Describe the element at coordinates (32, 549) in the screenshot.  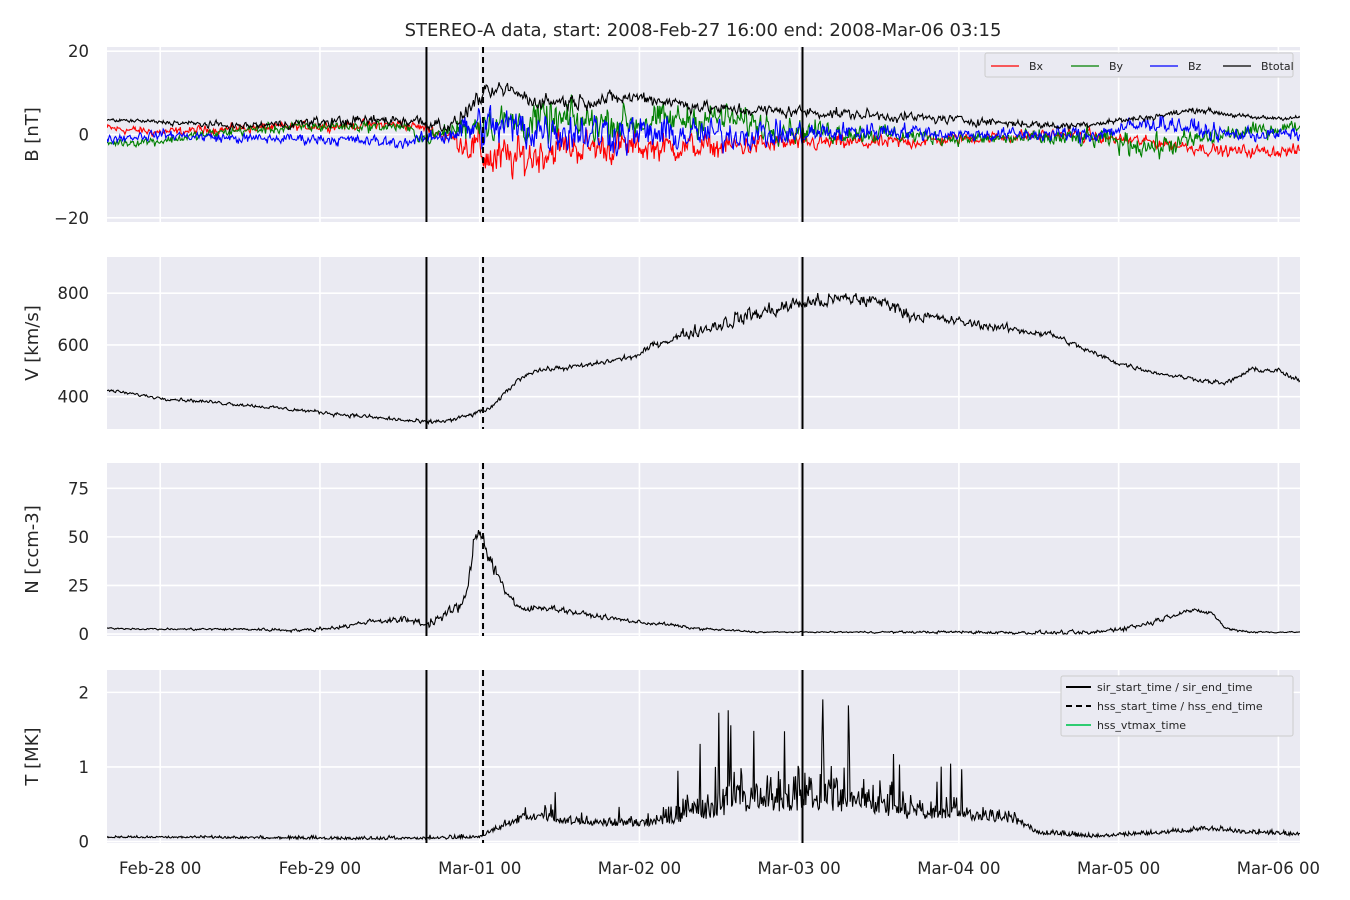
I see `y-axis-label: N [ccm-3]` at that location.